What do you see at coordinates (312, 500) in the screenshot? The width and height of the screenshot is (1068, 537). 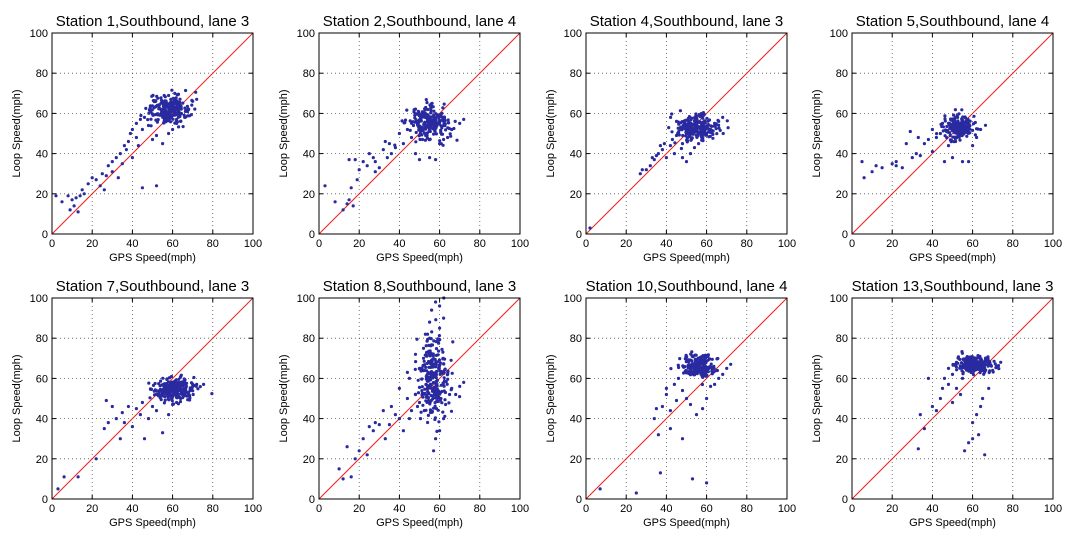 I see `y-tick-label: 0` at bounding box center [312, 500].